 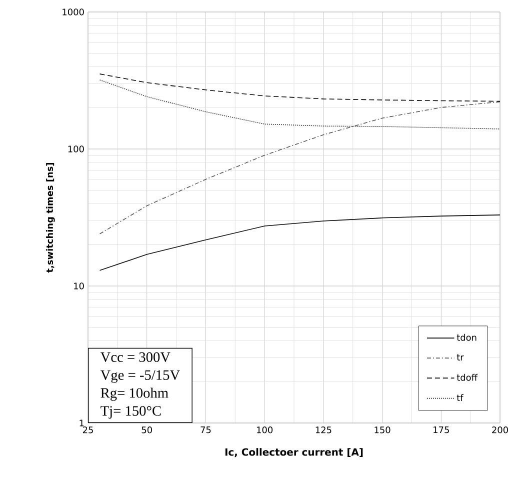 What do you see at coordinates (79, 286) in the screenshot?
I see `y-tick-label: 10` at bounding box center [79, 286].